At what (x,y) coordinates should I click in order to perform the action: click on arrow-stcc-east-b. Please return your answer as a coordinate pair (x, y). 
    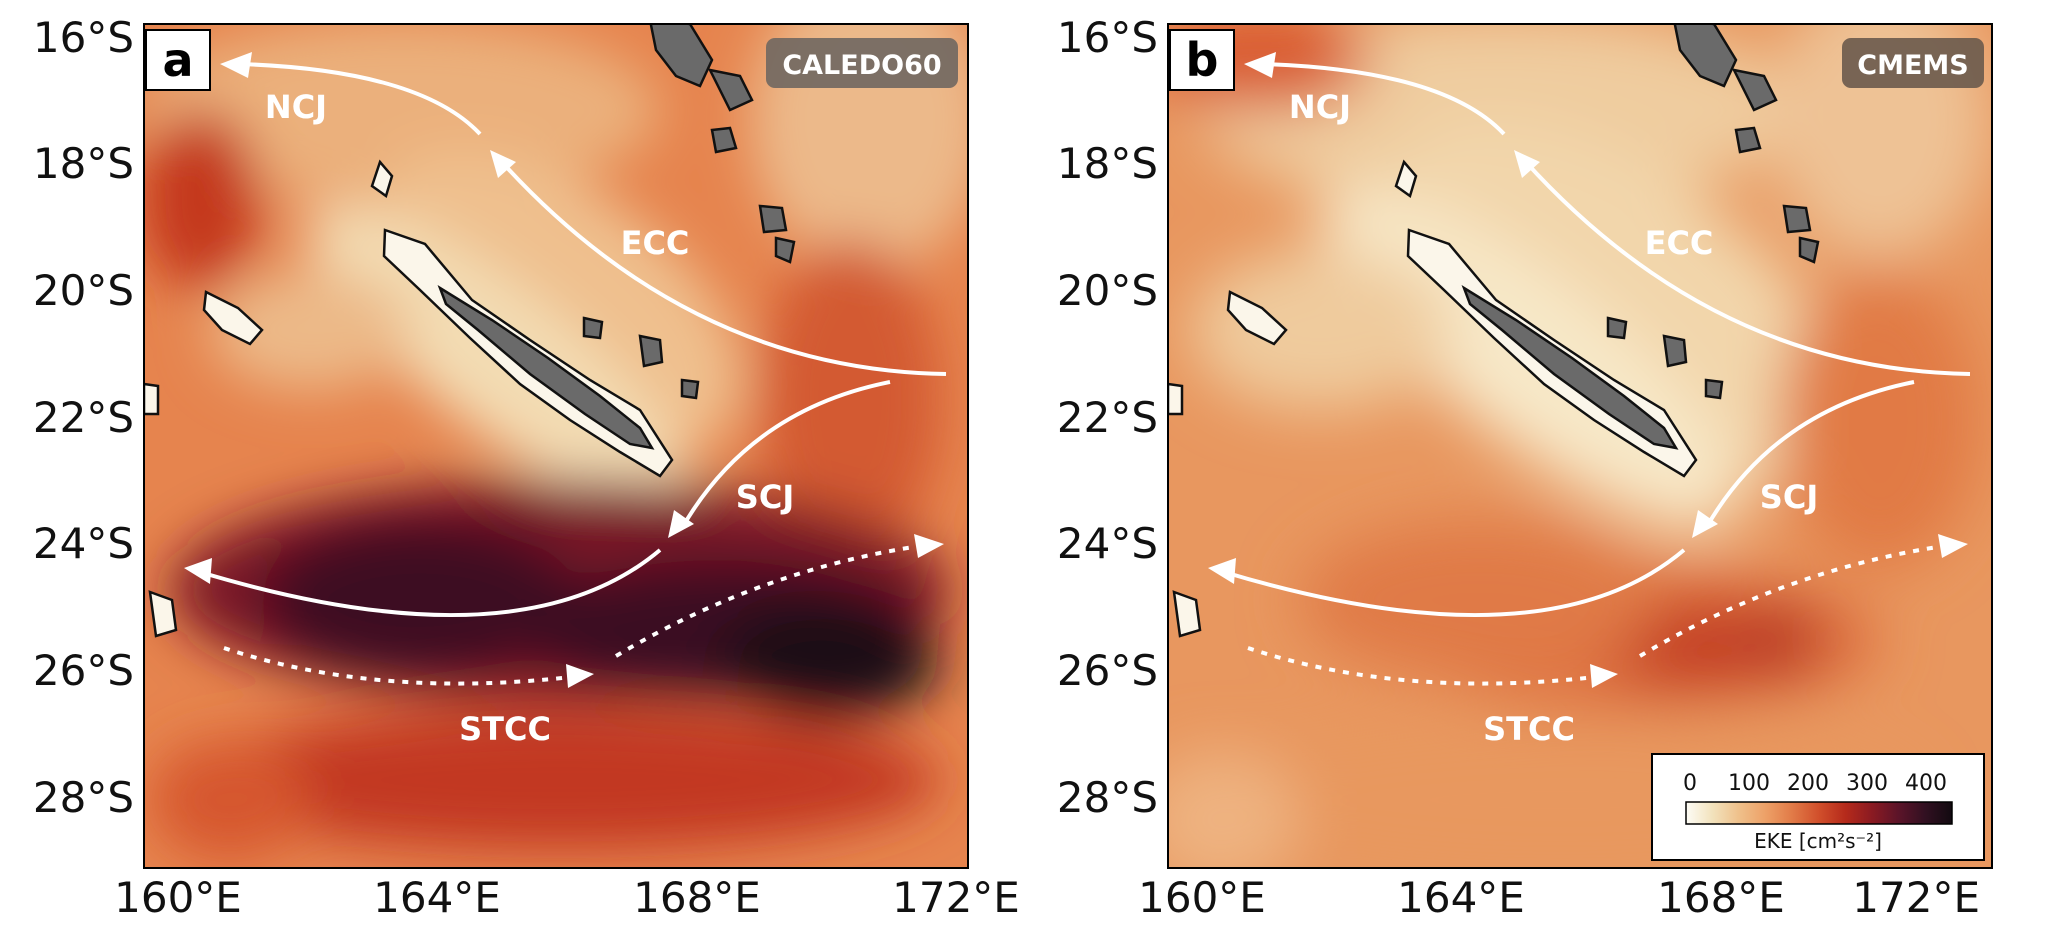
    Looking at the image, I should click on (1791, 601).